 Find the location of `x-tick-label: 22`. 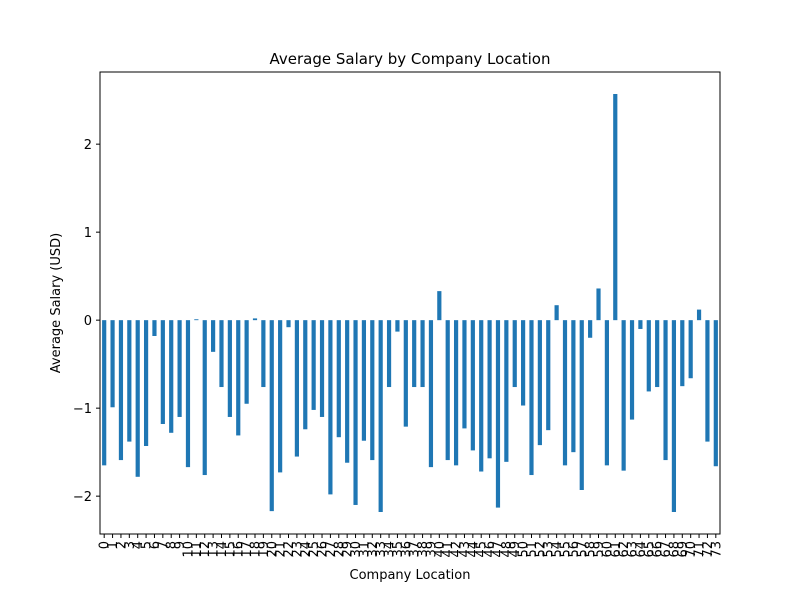

x-tick-label: 22 is located at coordinates (289, 549).